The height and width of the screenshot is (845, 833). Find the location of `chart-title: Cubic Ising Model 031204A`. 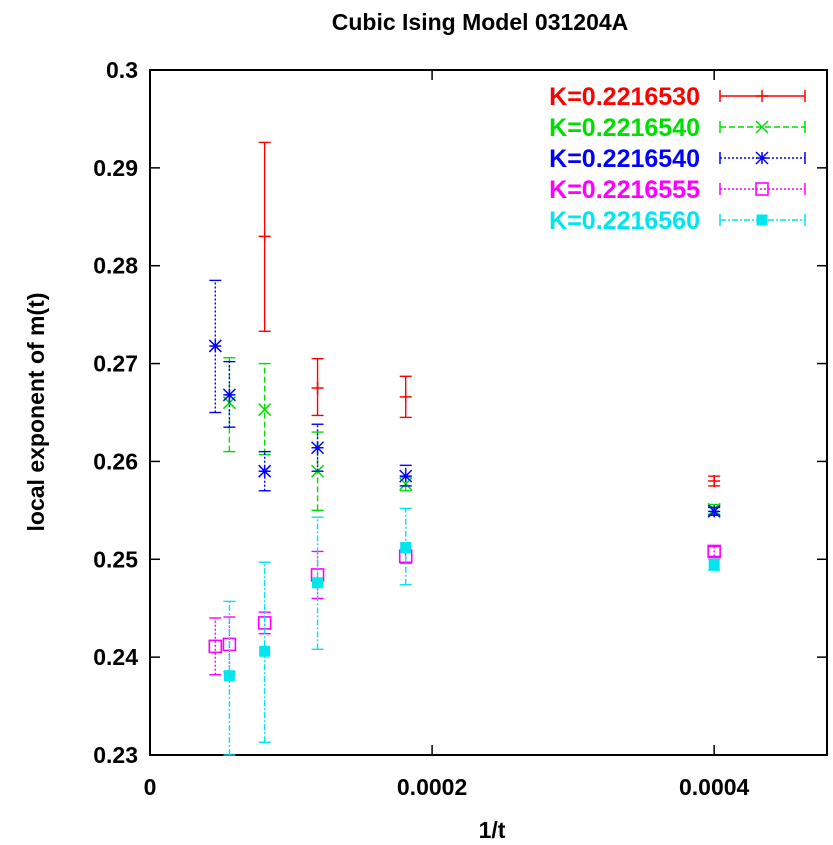

chart-title: Cubic Ising Model 031204A is located at coordinates (480, 22).